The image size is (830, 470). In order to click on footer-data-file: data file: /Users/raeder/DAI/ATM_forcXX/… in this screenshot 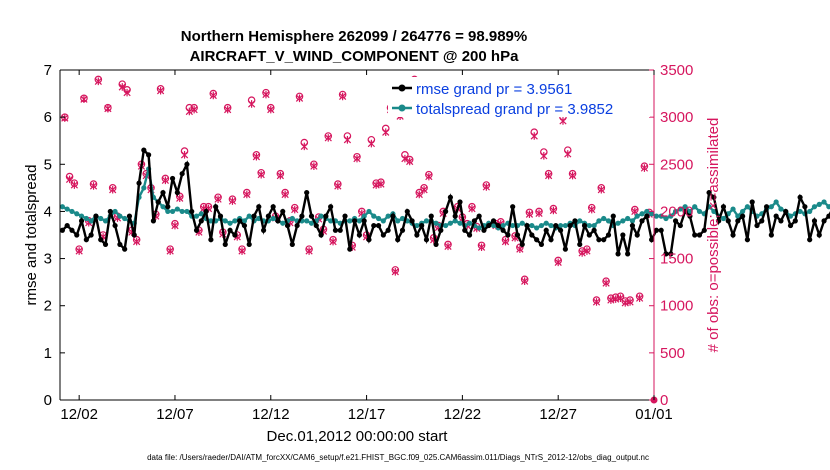, I will do `click(398, 457)`.